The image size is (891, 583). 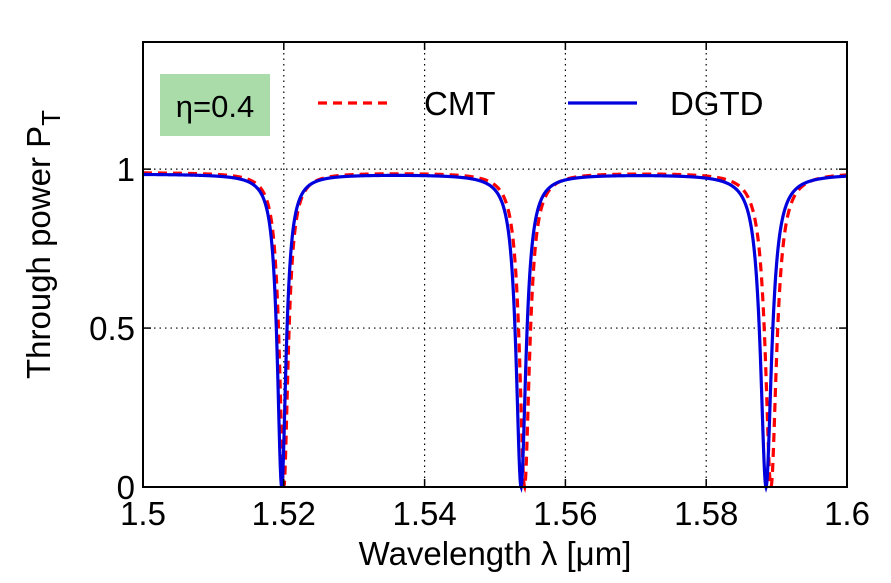 What do you see at coordinates (847, 513) in the screenshot?
I see `x-tick-label: 1.6` at bounding box center [847, 513].